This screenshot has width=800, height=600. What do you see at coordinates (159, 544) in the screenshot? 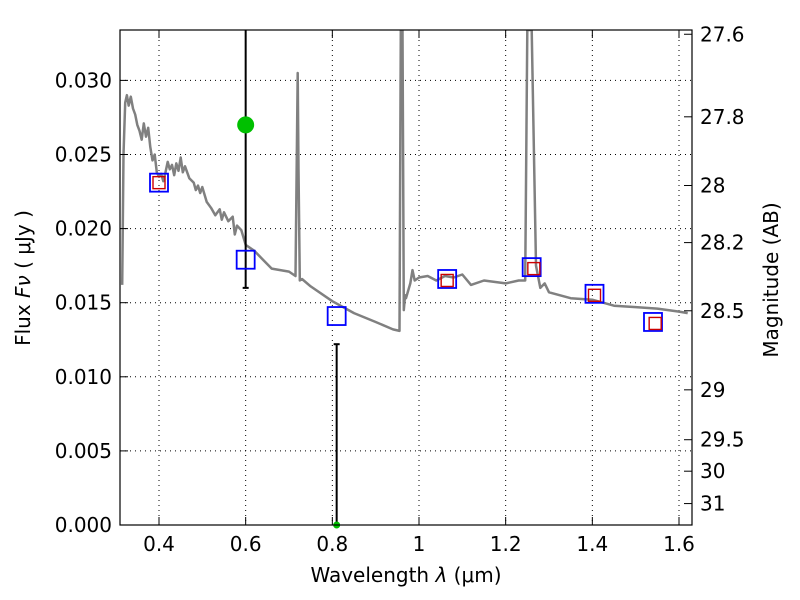
I see `x-tick-label: 0.4` at bounding box center [159, 544].